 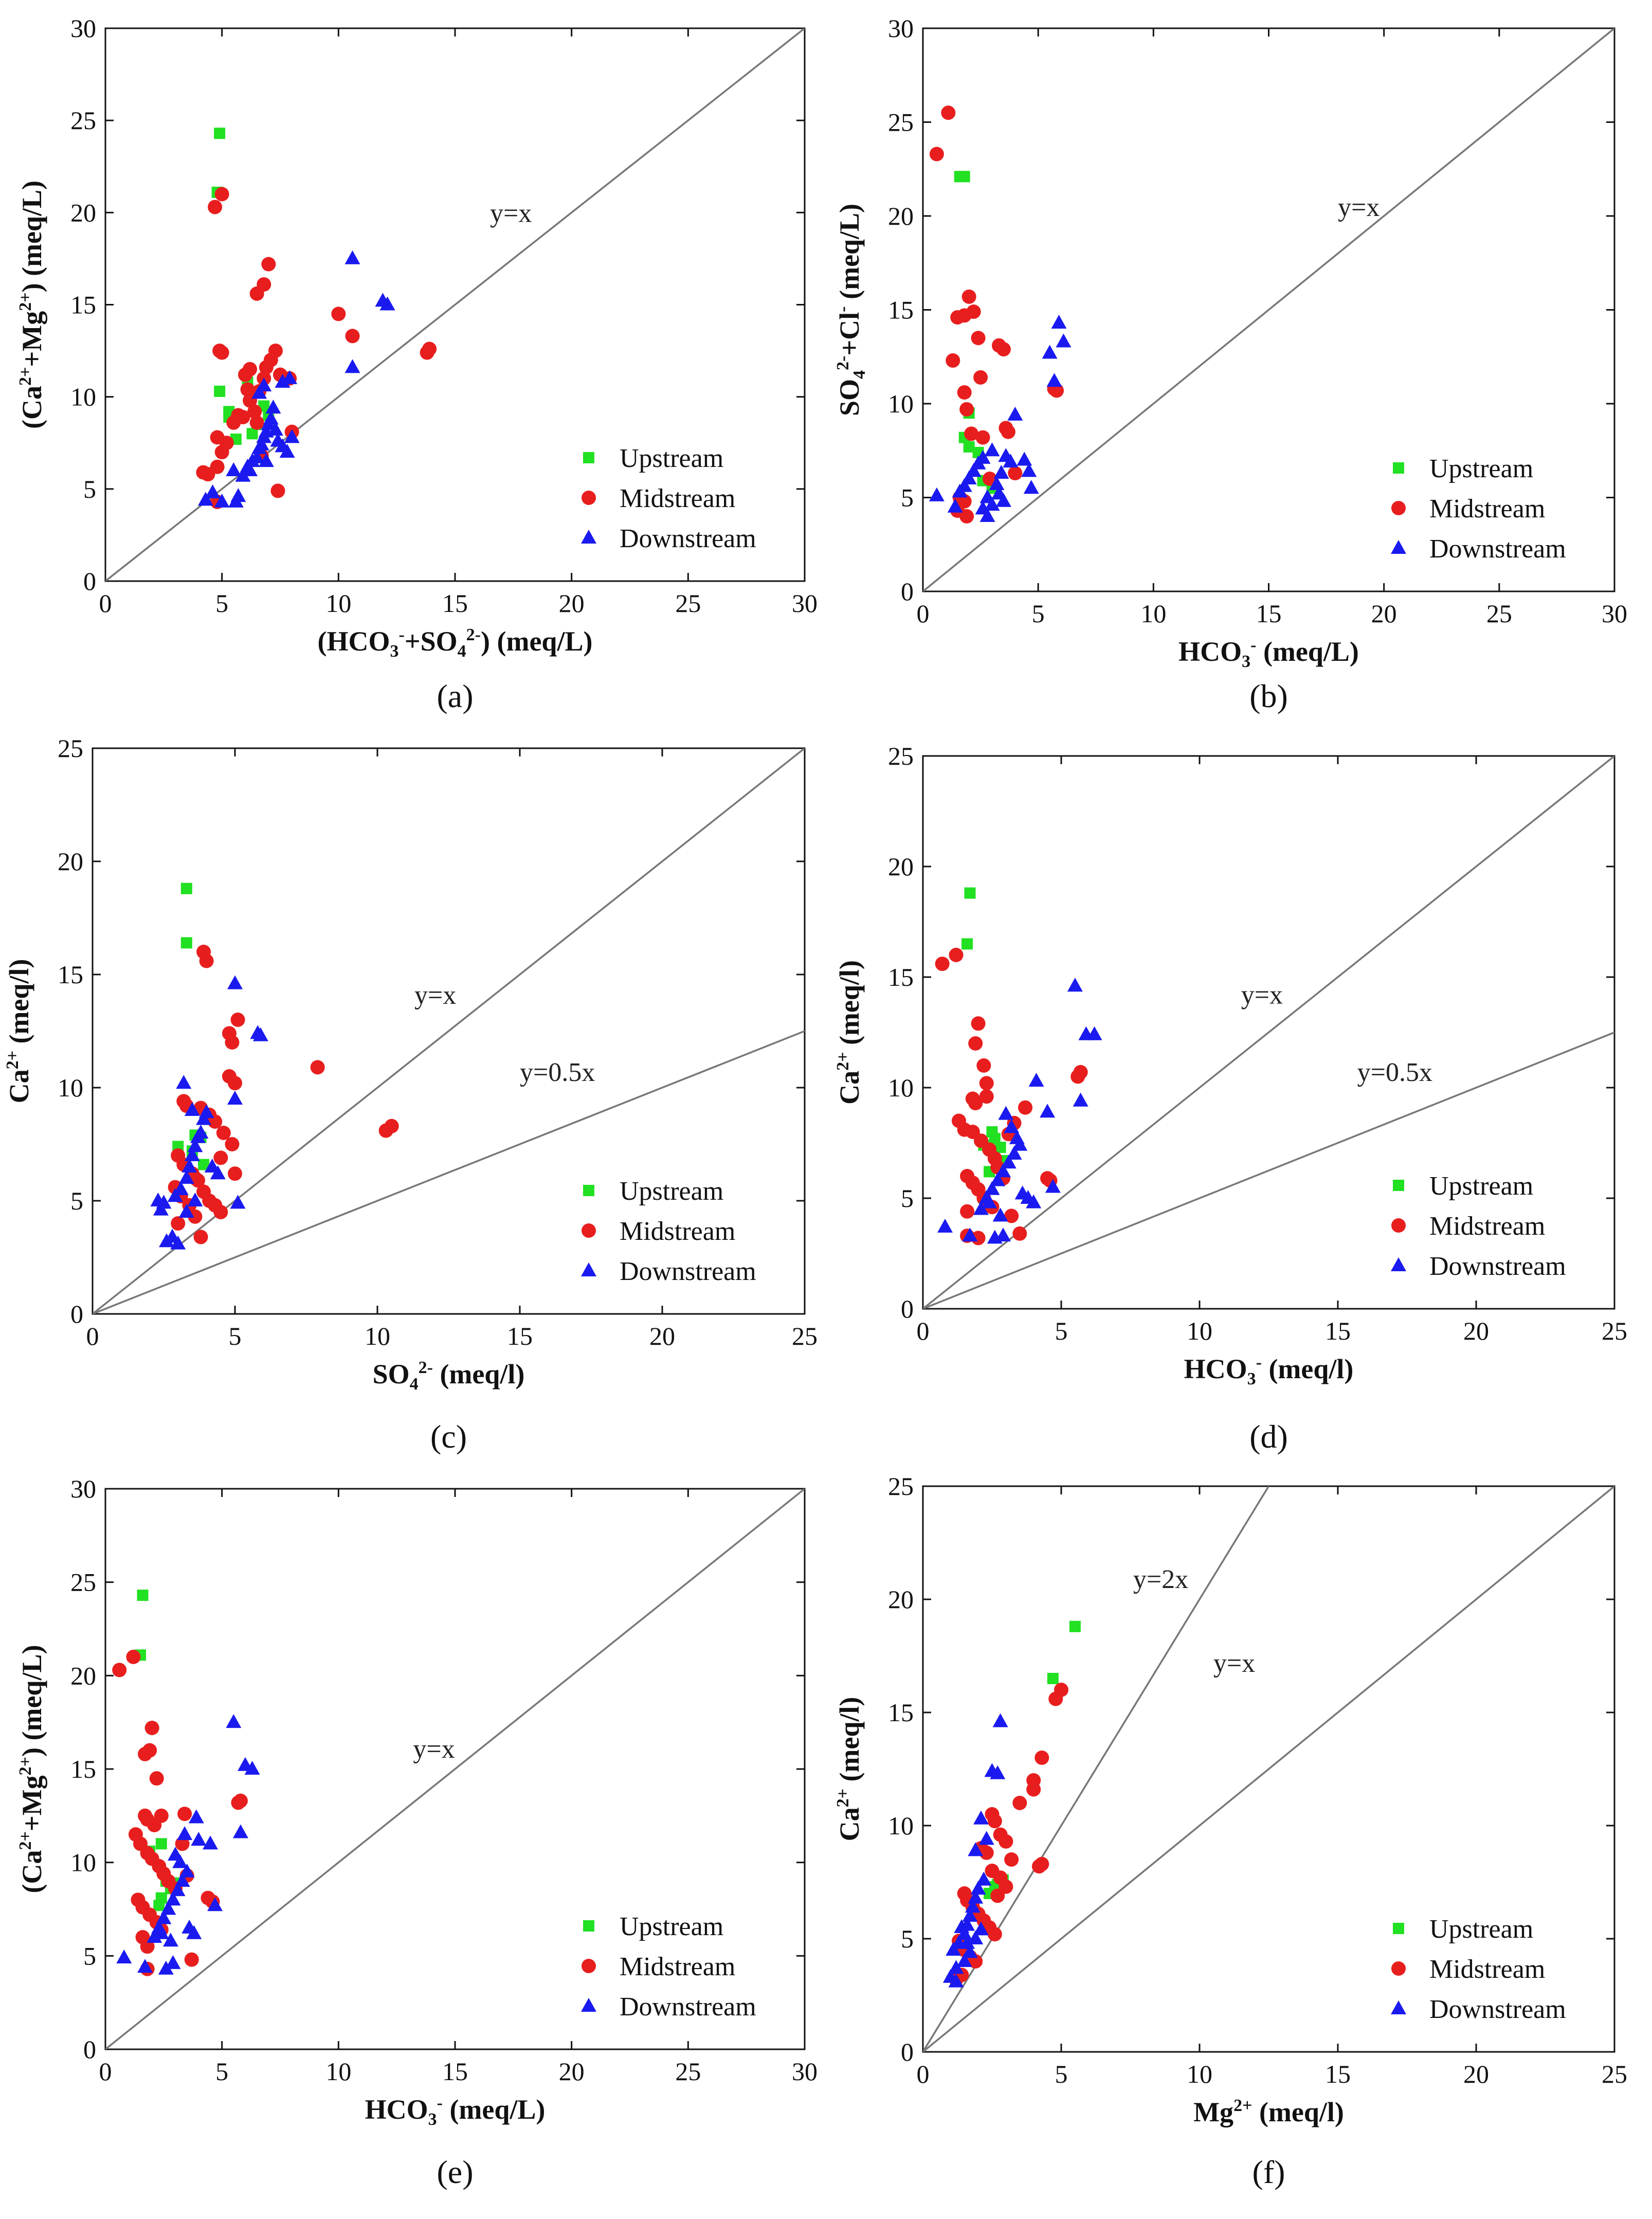 What do you see at coordinates (849, 1824) in the screenshot?
I see `axis-label-part: Ca` at bounding box center [849, 1824].